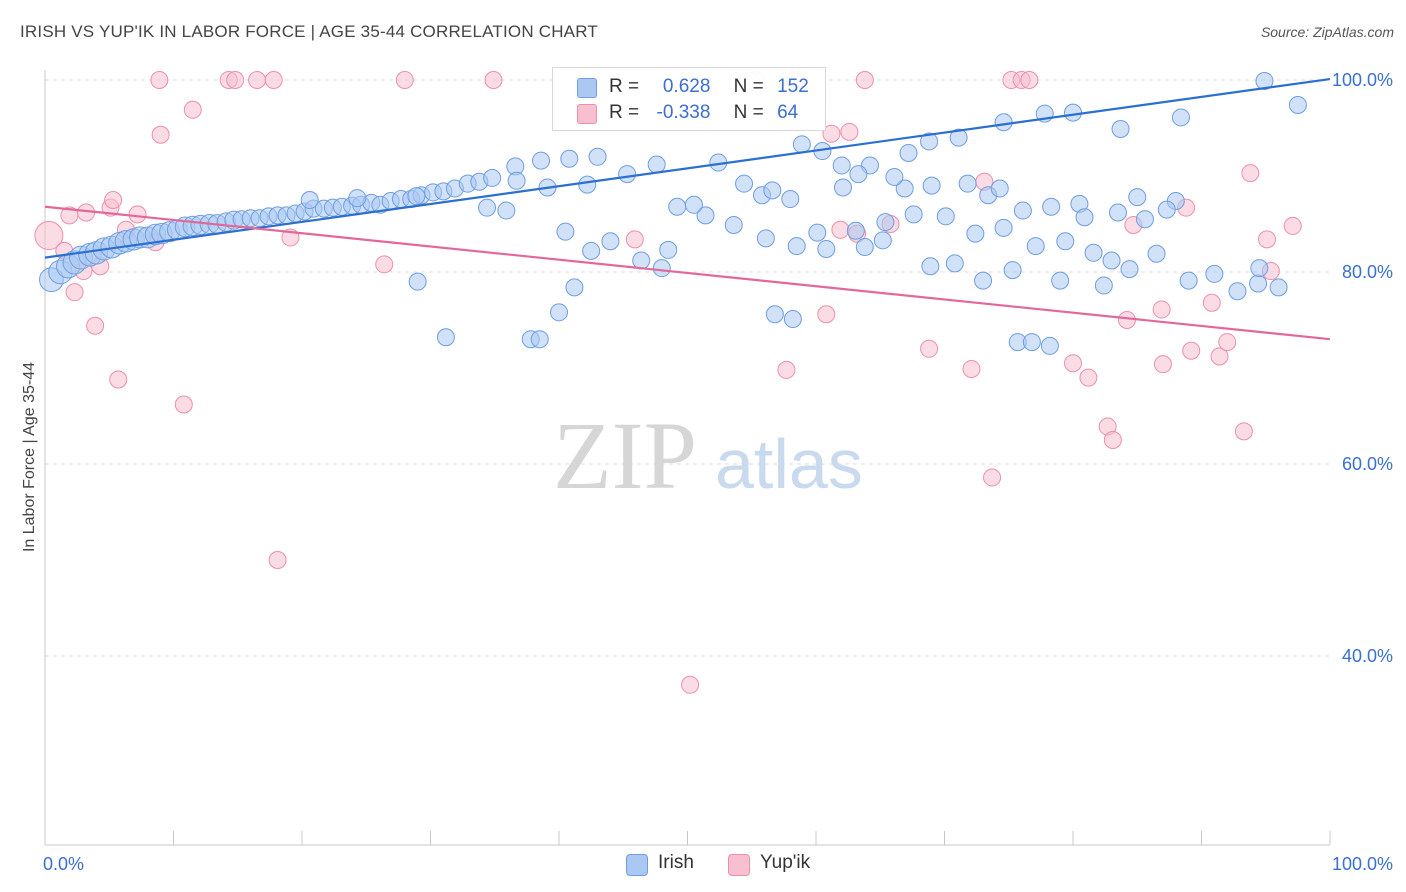 This screenshot has height=892, width=1406. I want to click on yupik-r-label: R =, so click(624, 112).